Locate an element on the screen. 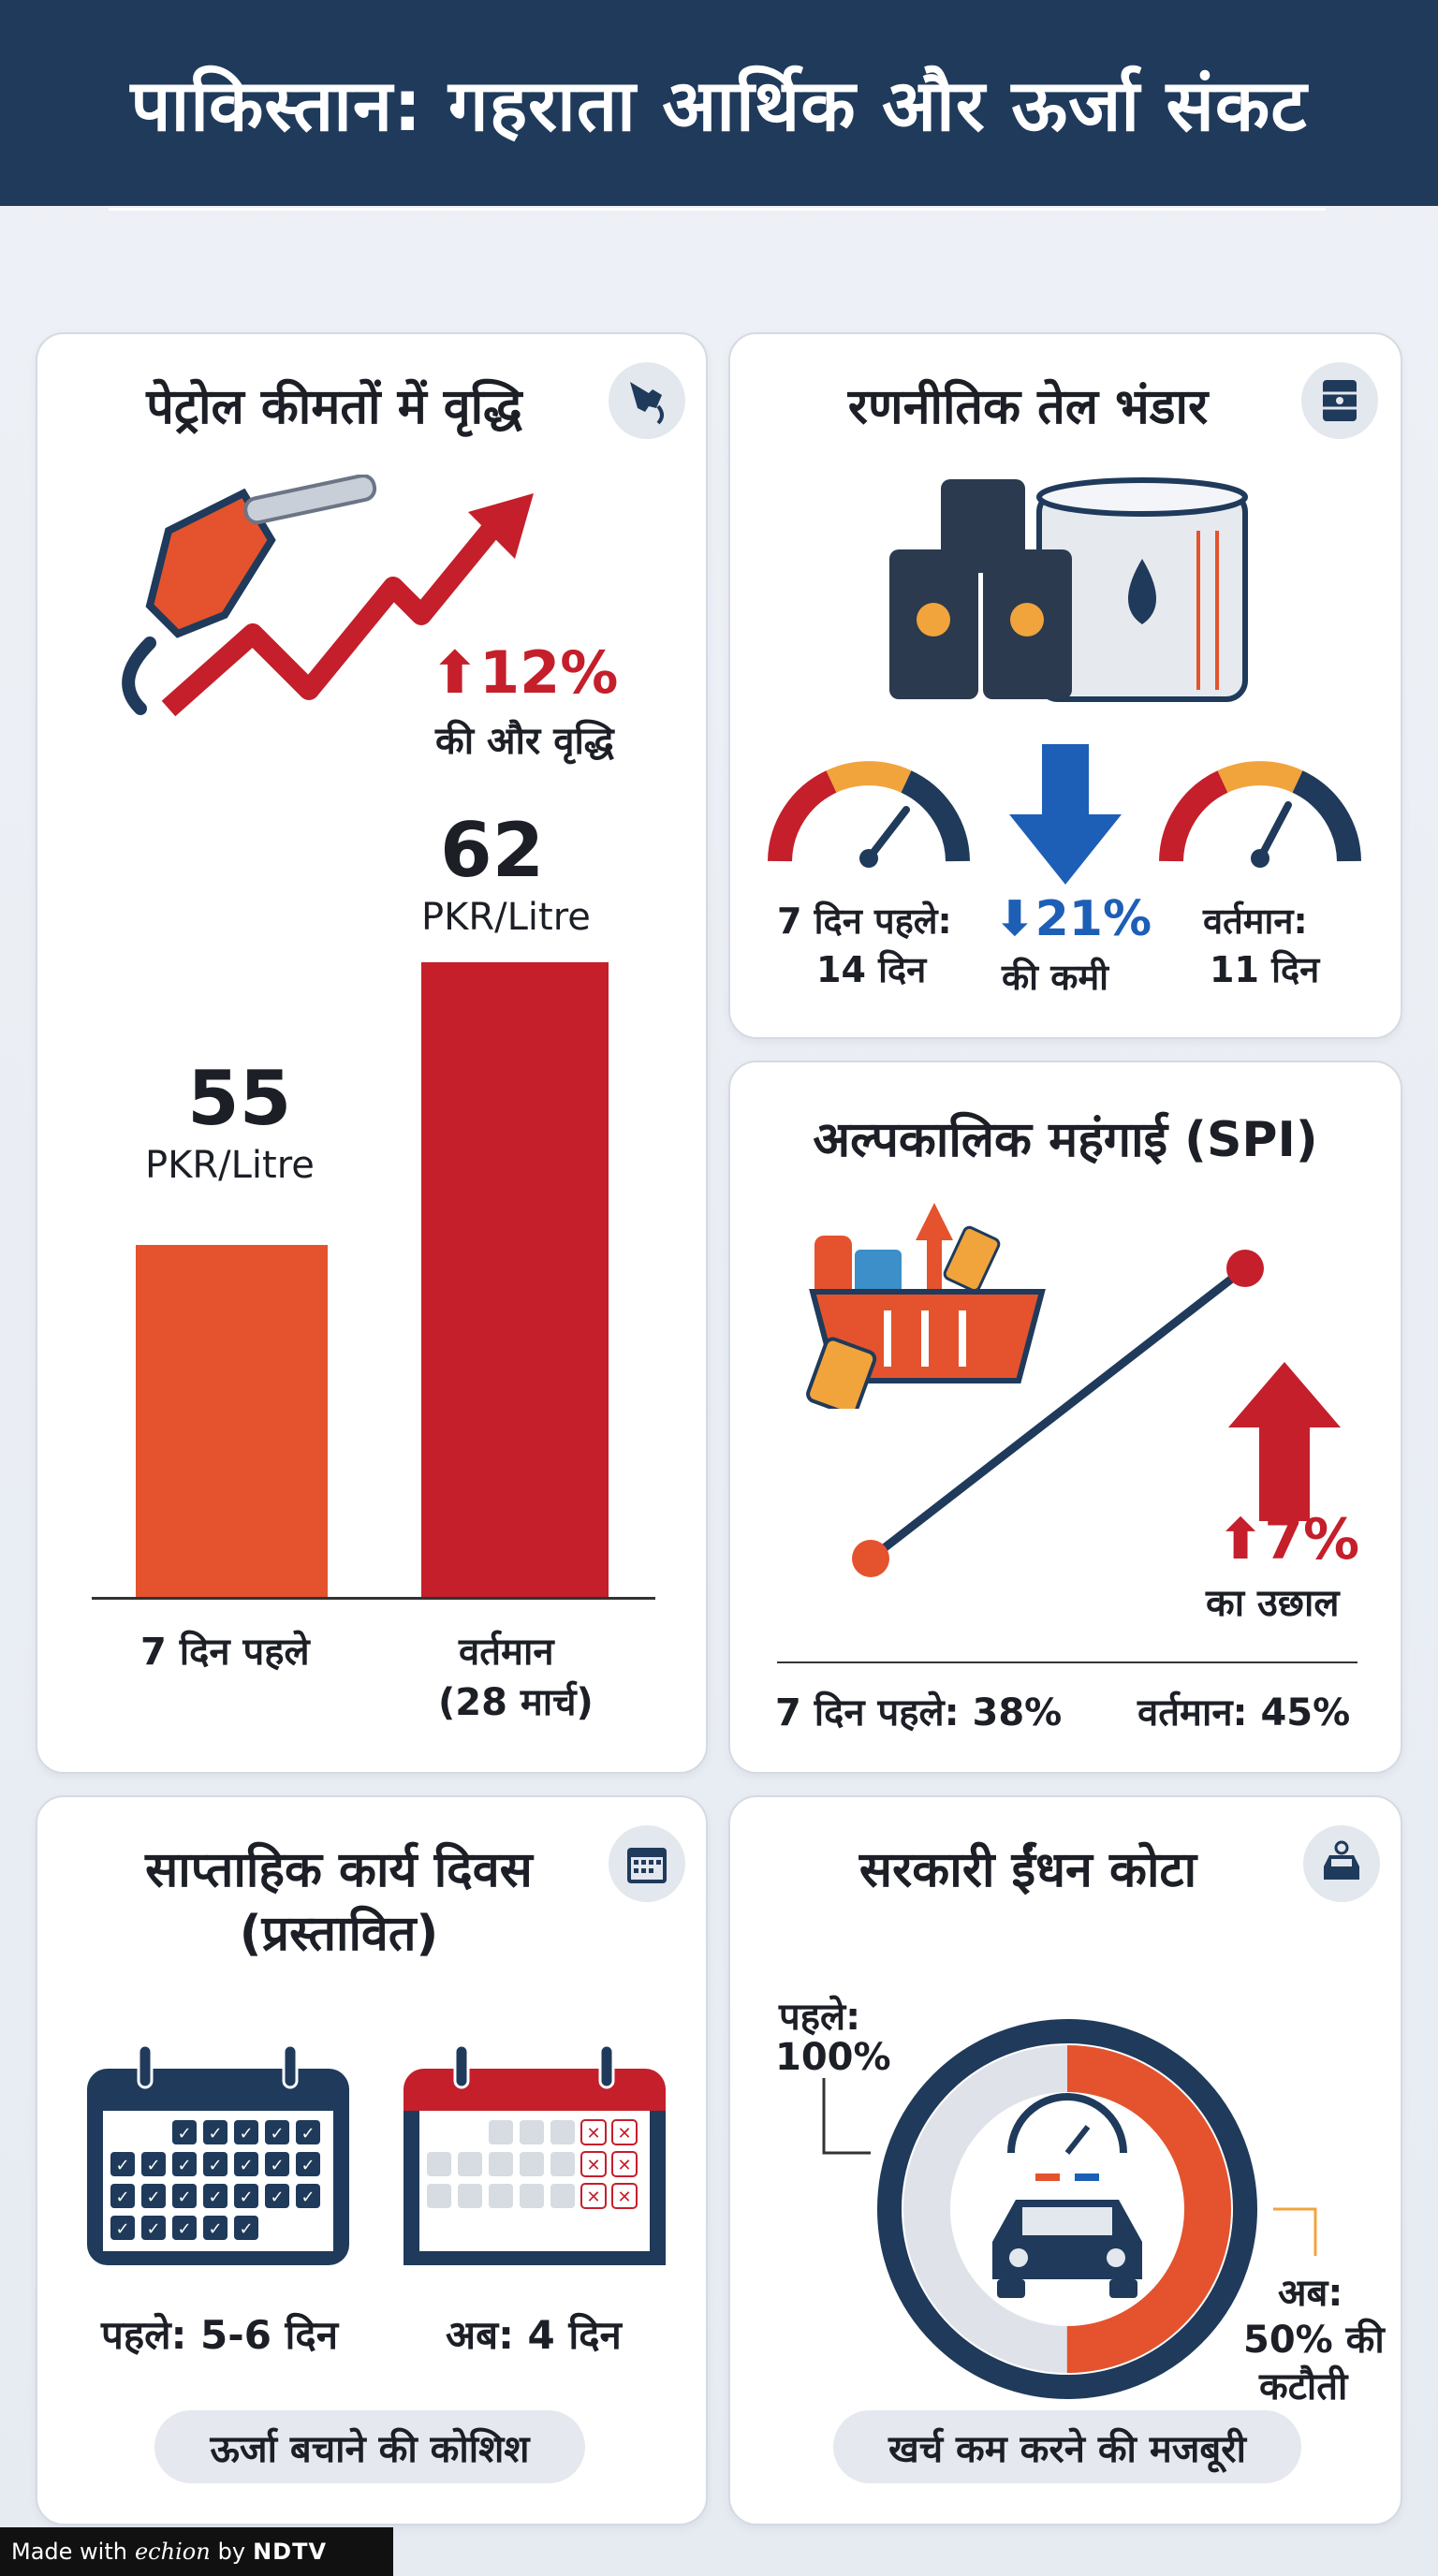 This screenshot has height=2576, width=1438. reserve-before-value: 14 दिन is located at coordinates (871, 970).